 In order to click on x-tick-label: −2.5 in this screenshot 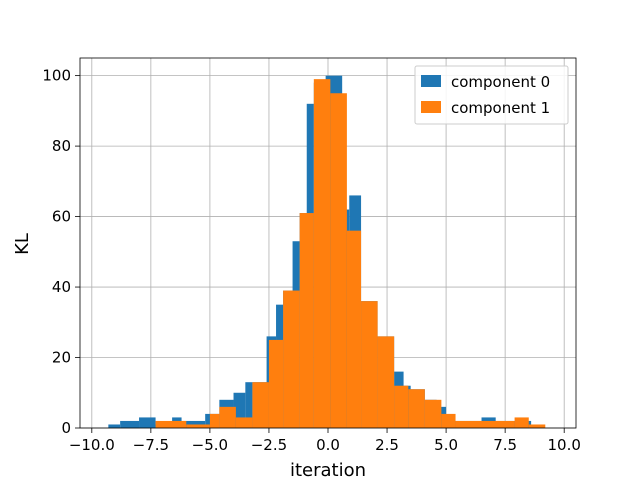, I will do `click(269, 445)`.